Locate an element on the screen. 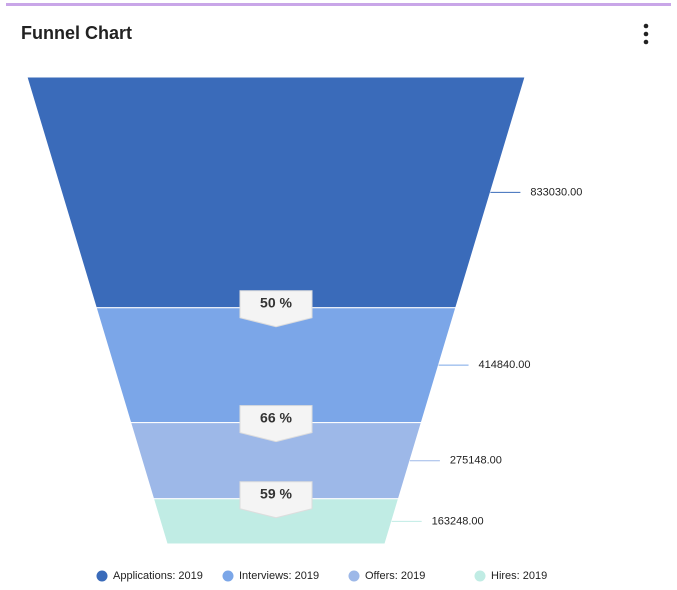 This screenshot has height=590, width=677. conversion-badge: 59 % is located at coordinates (276, 500).